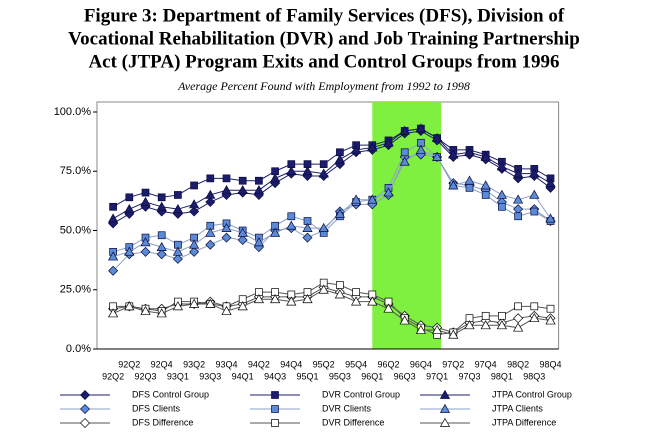 This screenshot has height=432, width=648. Describe the element at coordinates (210, 376) in the screenshot. I see `x-tick-label: 93Q3` at that location.